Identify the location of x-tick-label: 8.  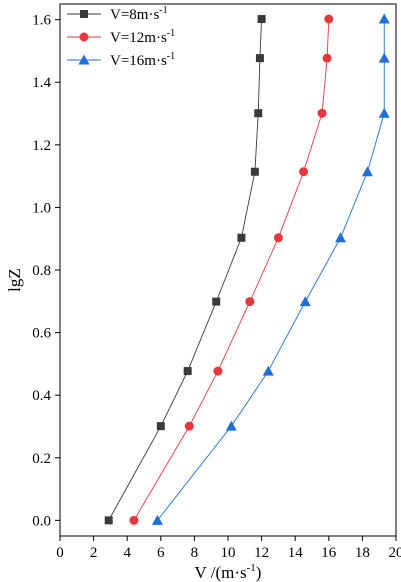
(195, 553).